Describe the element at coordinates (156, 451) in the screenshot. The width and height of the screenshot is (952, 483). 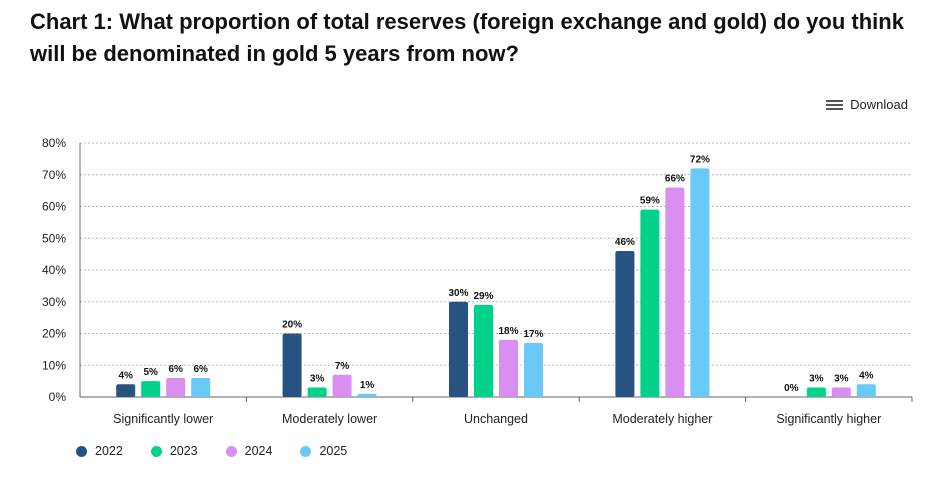
I see `legend-marker-2023` at that location.